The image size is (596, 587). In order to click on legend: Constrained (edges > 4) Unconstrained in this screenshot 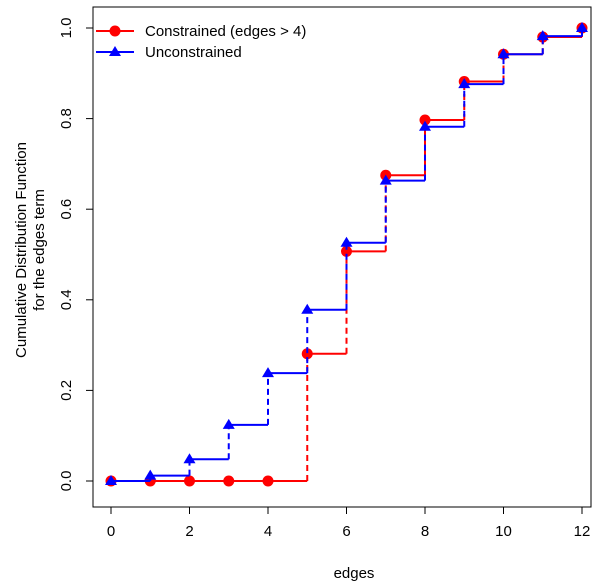, I will do `click(201, 42)`.